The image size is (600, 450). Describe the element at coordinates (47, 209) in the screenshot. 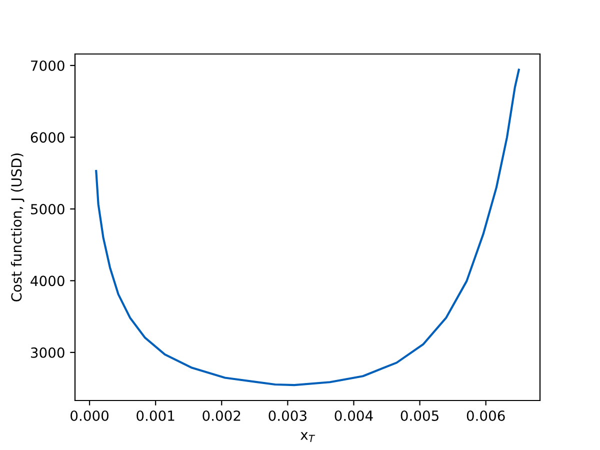

I see `y-tick-label: 5000` at that location.